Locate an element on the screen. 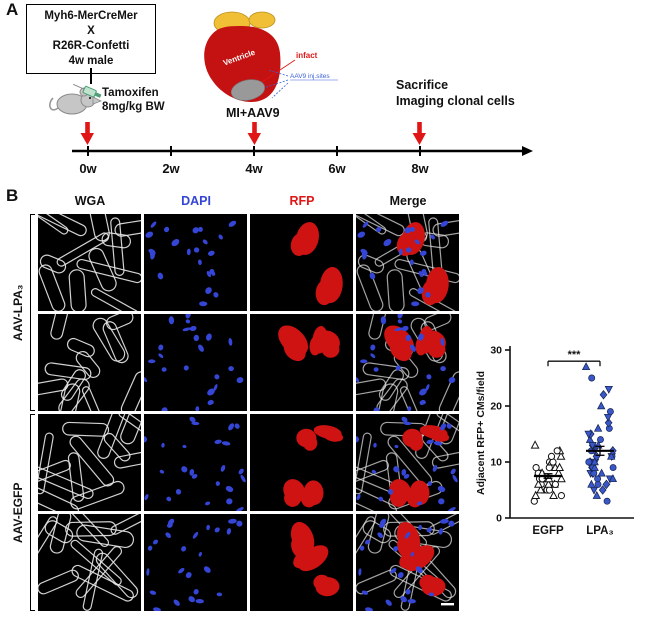 The image size is (645, 620). group-label-aav-lpa3: AAV-LPA₃ is located at coordinates (18, 312).